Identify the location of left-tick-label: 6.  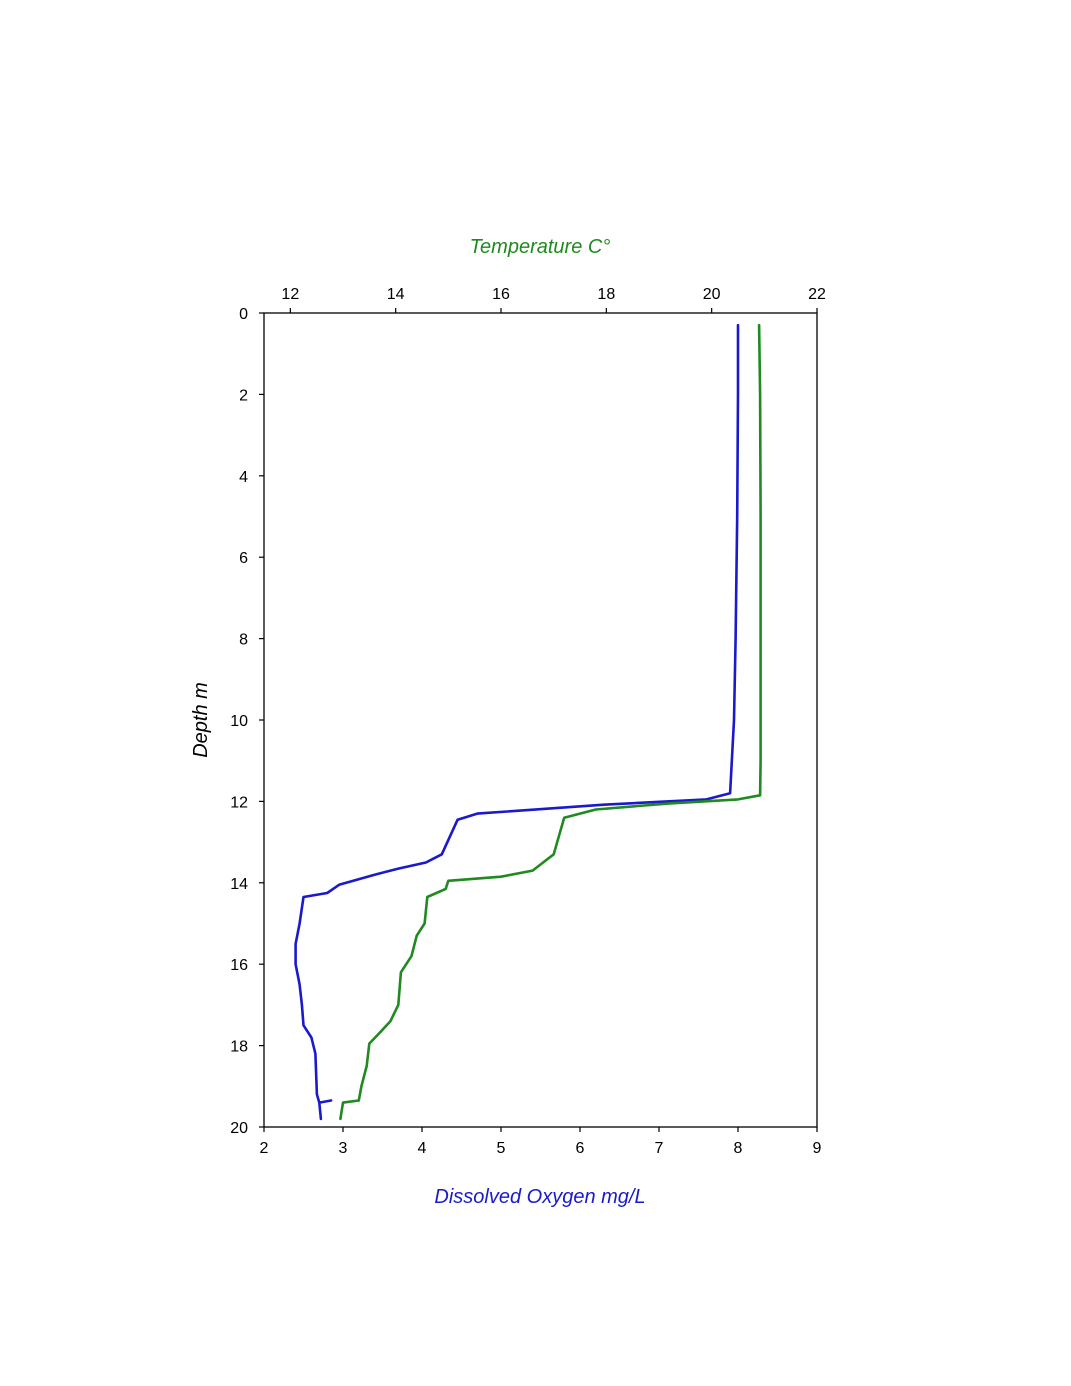
(243, 558).